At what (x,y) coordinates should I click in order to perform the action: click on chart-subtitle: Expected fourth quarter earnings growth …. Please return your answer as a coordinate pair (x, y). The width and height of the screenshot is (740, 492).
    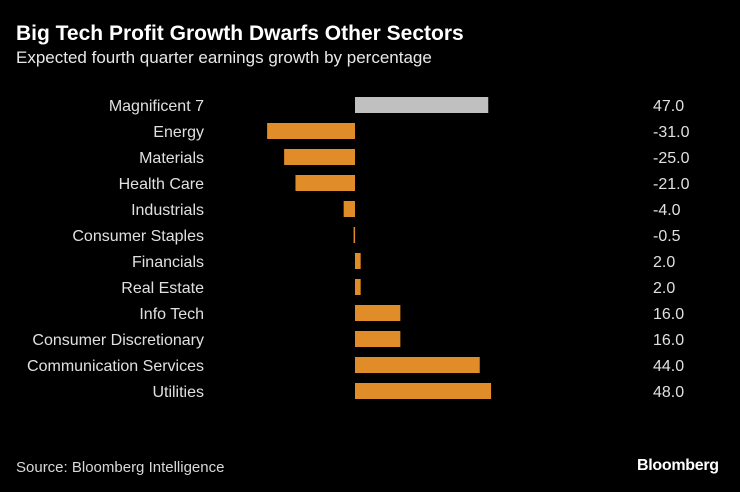
    Looking at the image, I should click on (224, 57).